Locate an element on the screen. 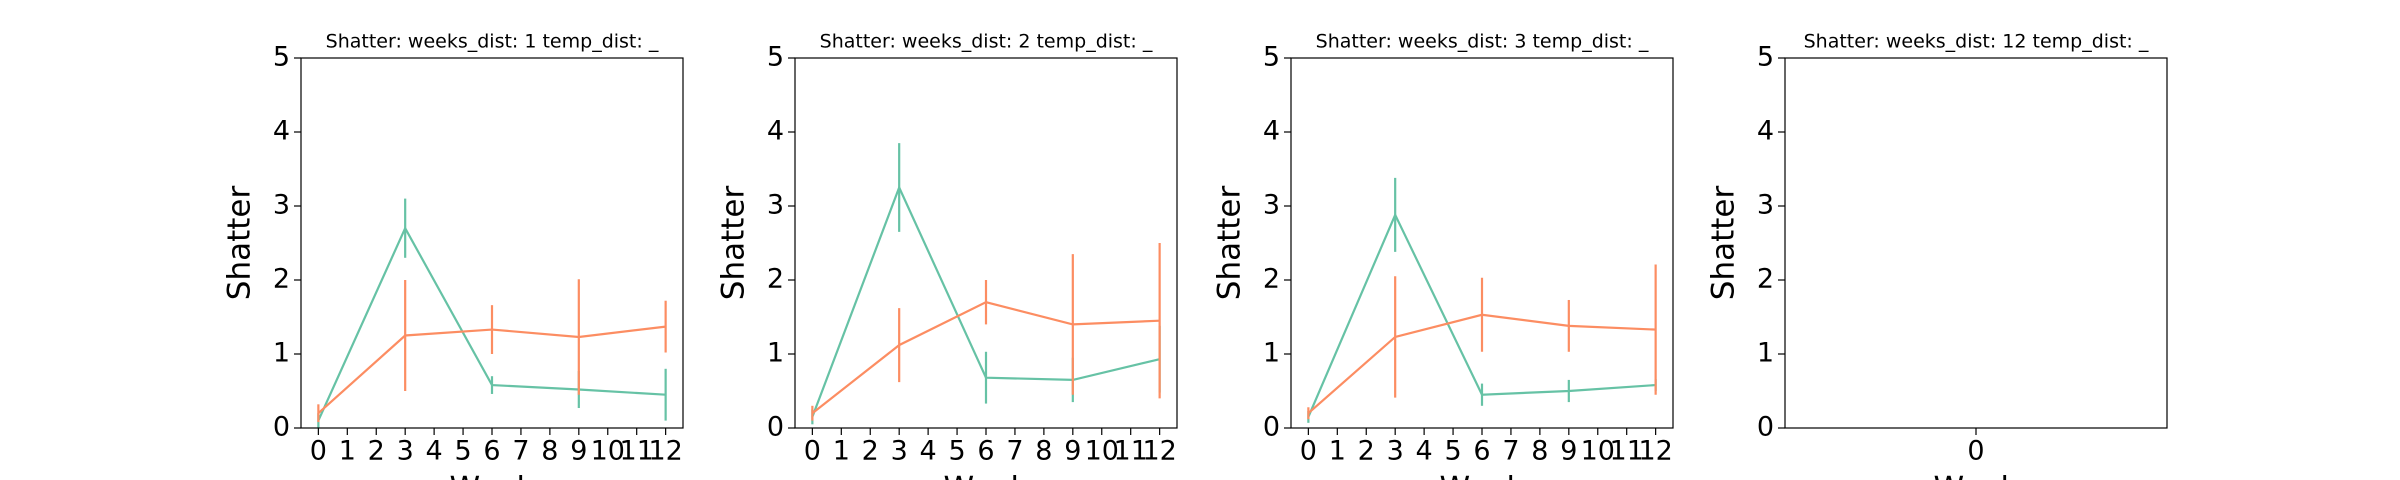 This screenshot has height=480, width=2400. subplot-title: Shatter: weeks_dist: 3 temp_dist: _ is located at coordinates (1482, 42).